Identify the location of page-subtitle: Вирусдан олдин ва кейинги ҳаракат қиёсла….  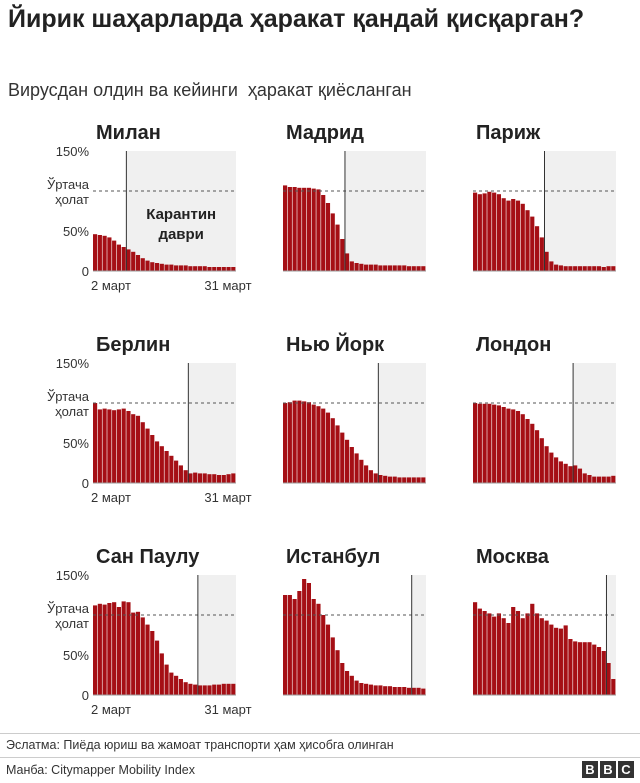
(210, 90).